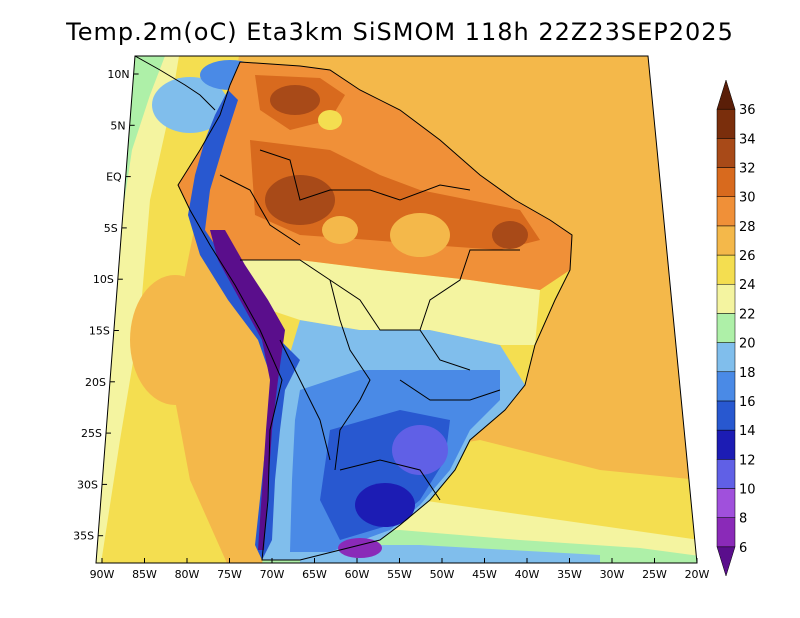 This screenshot has height=618, width=800. Describe the element at coordinates (747, 169) in the screenshot. I see `colorbar-label: 32` at that location.